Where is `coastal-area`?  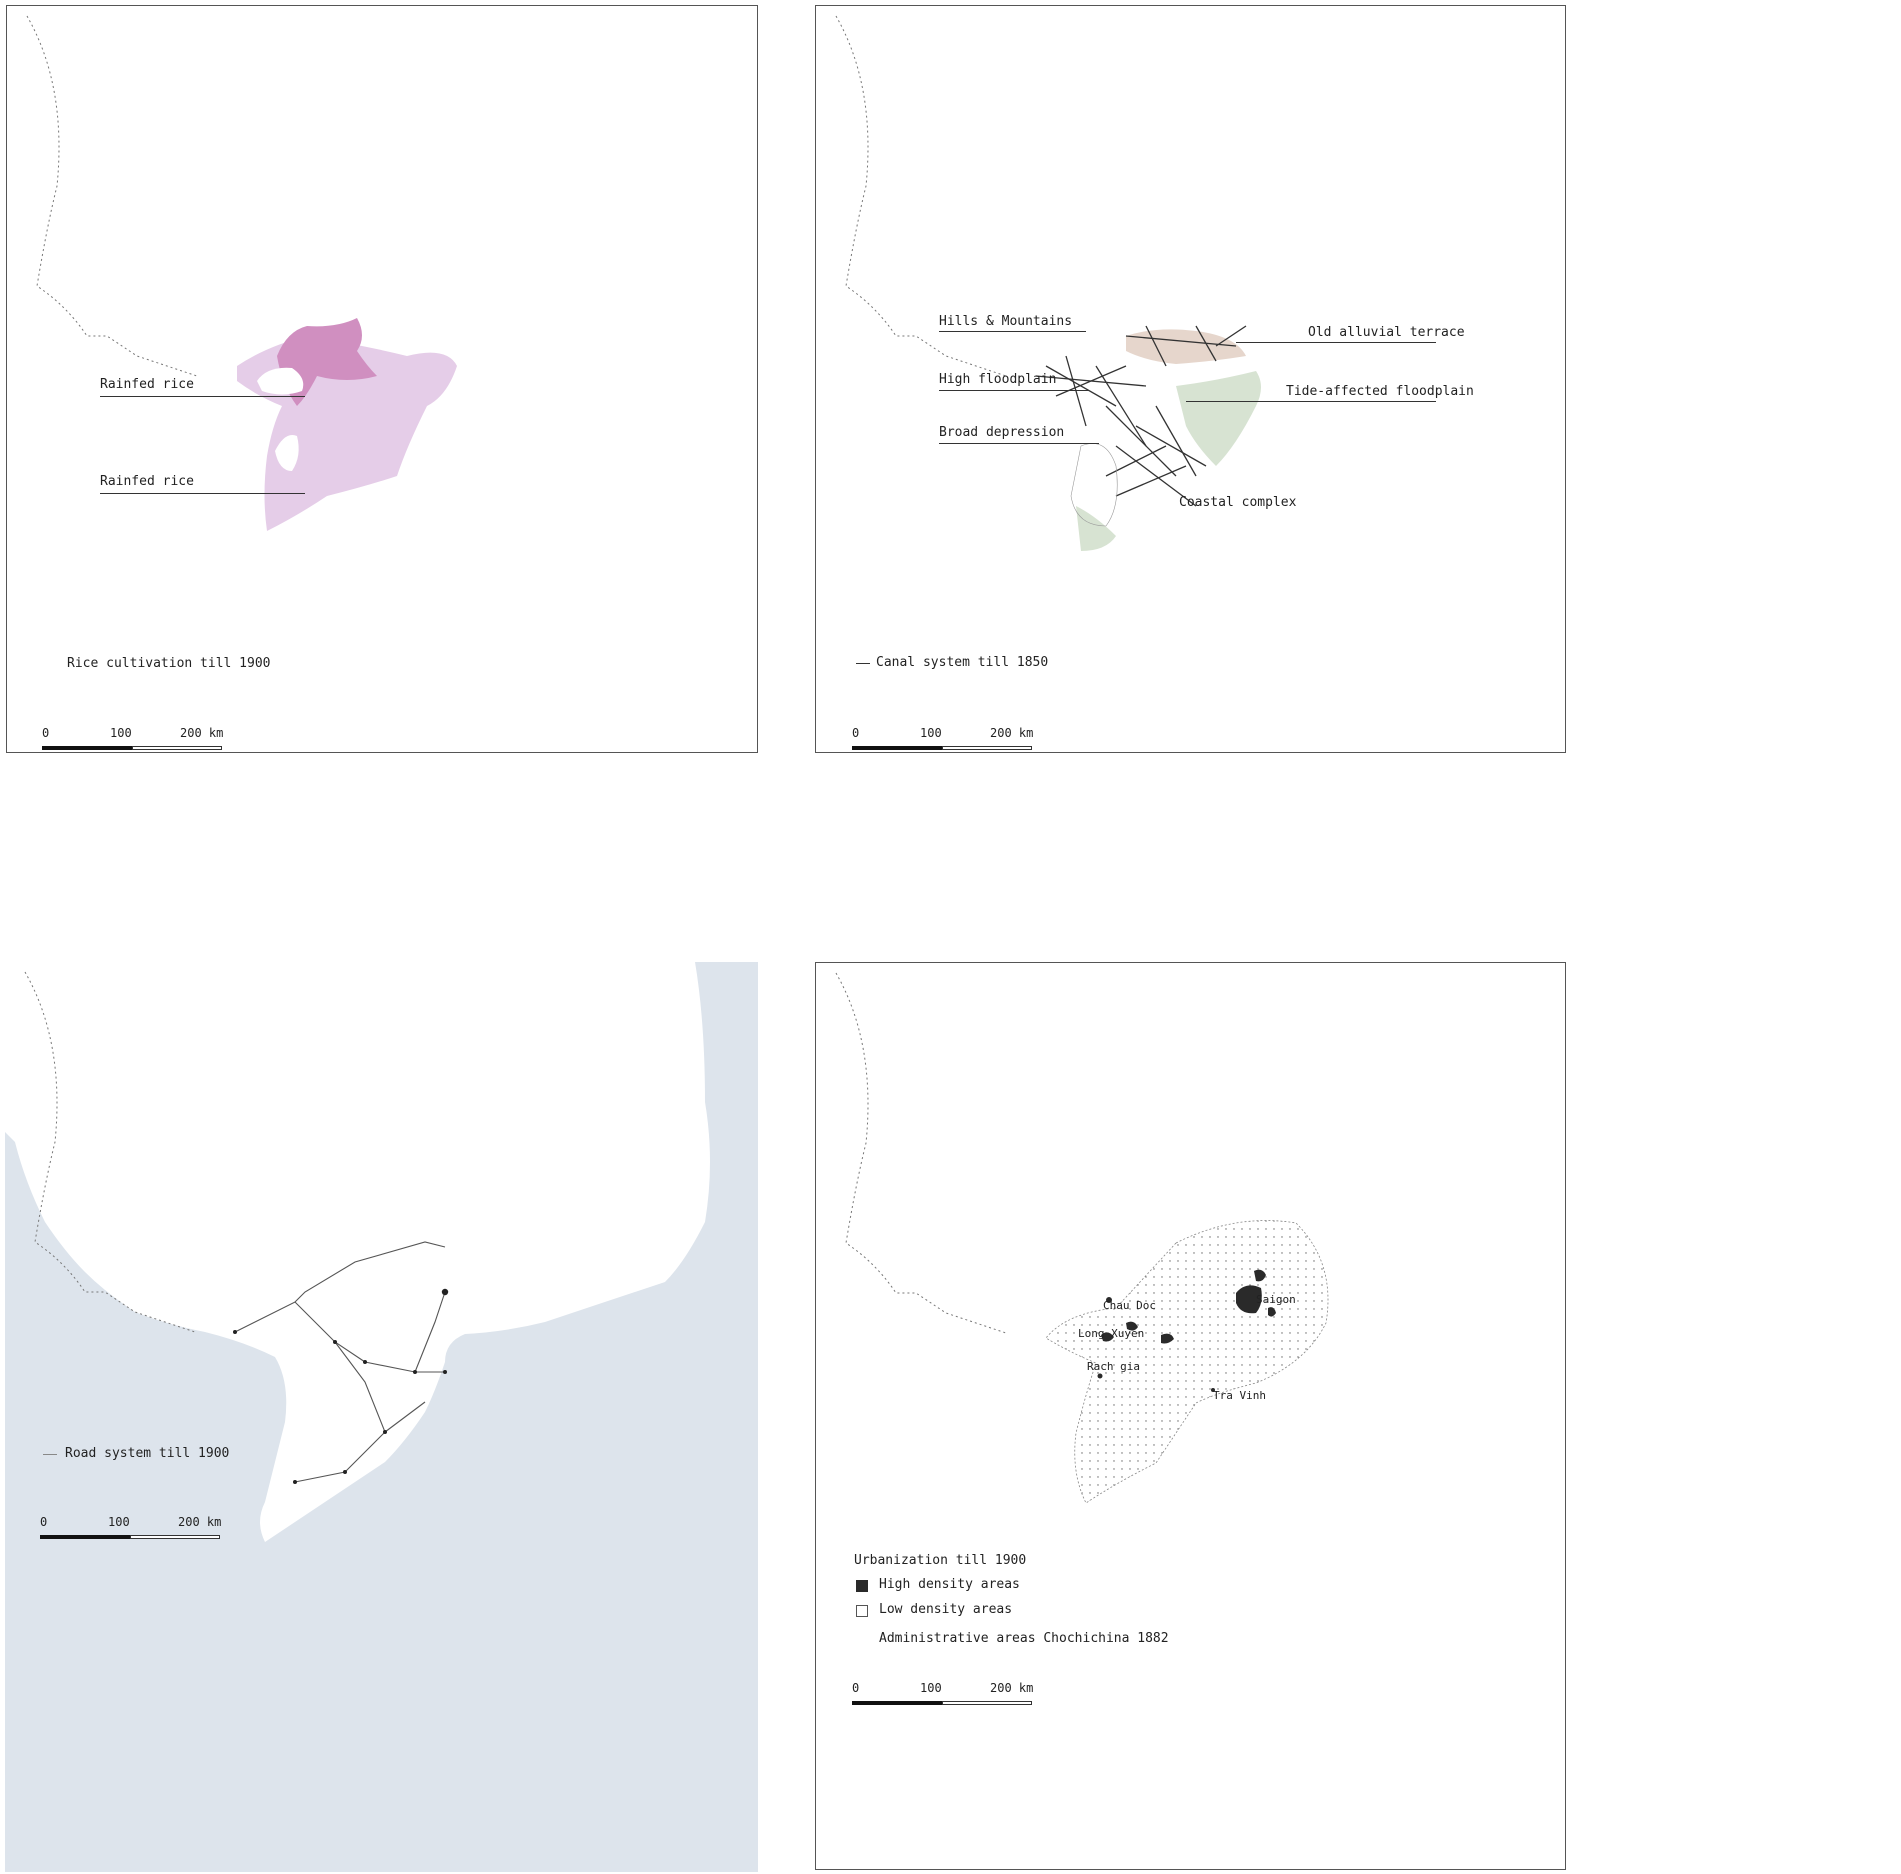 coastal-area is located at coordinates (1096, 528).